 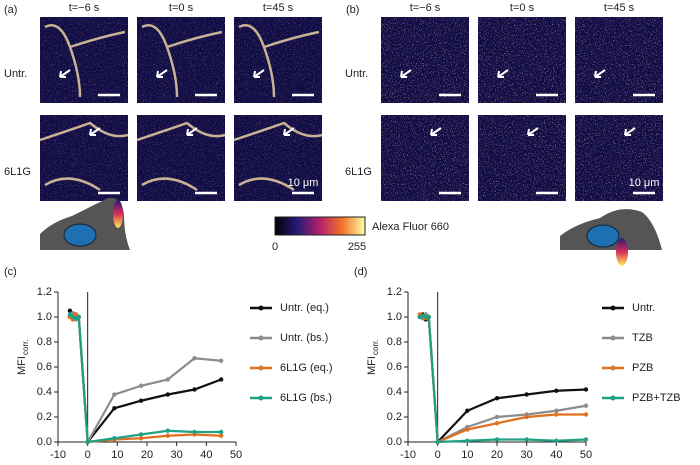 I want to click on x-tick-label: 40, so click(x=556, y=454).